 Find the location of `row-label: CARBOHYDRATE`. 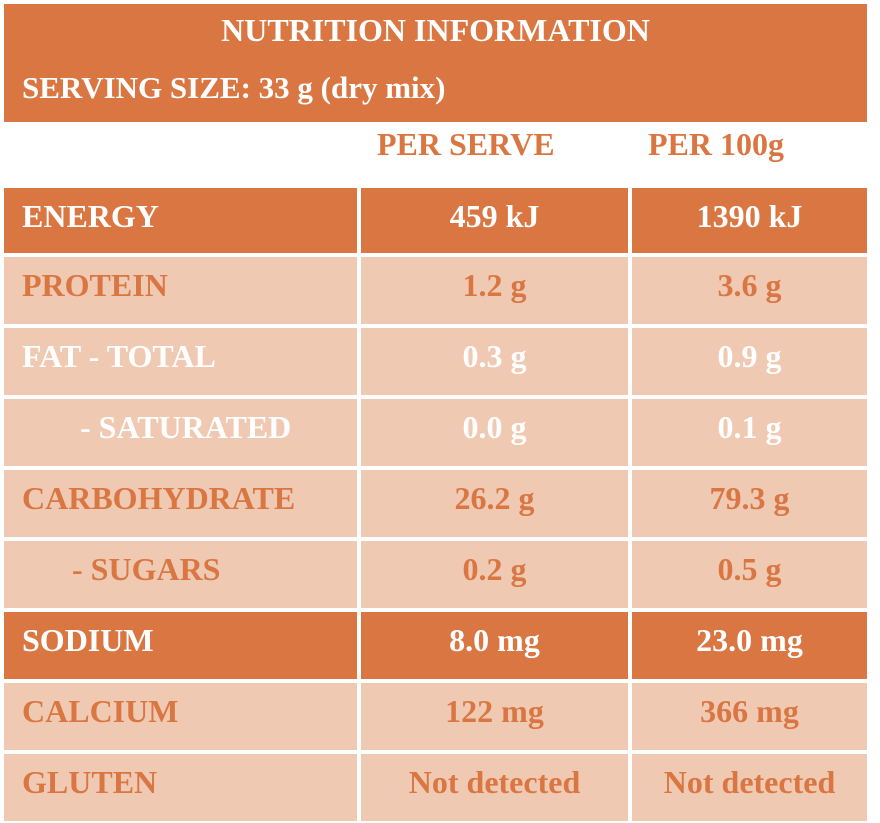

row-label: CARBOHYDRATE is located at coordinates (180, 503).